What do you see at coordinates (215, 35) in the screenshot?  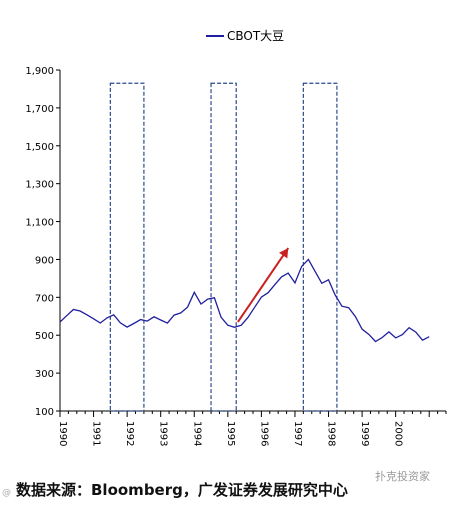 I see `legend-swatch` at bounding box center [215, 35].